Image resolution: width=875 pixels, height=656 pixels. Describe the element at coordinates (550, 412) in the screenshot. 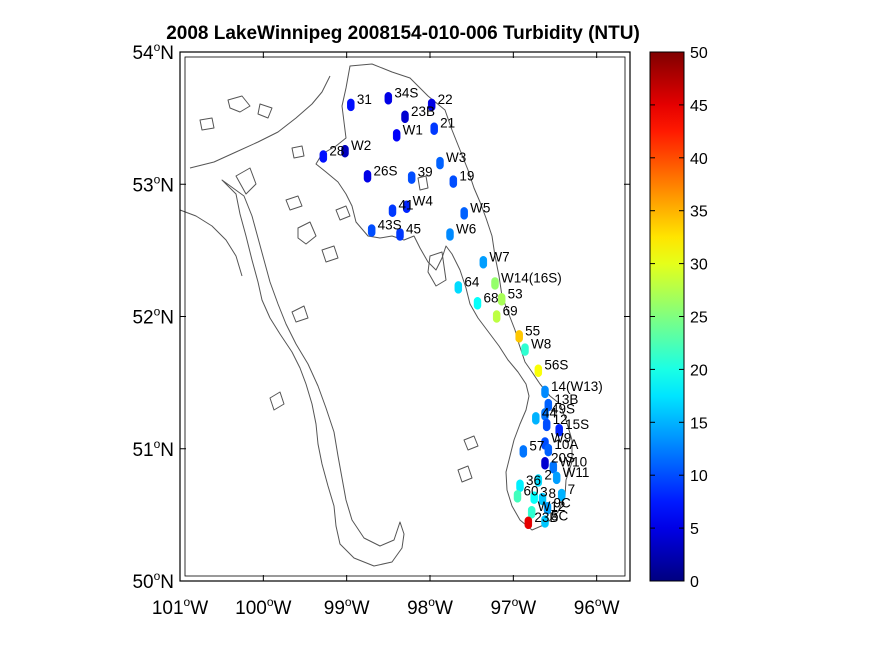

I see `station-label: 44` at that location.